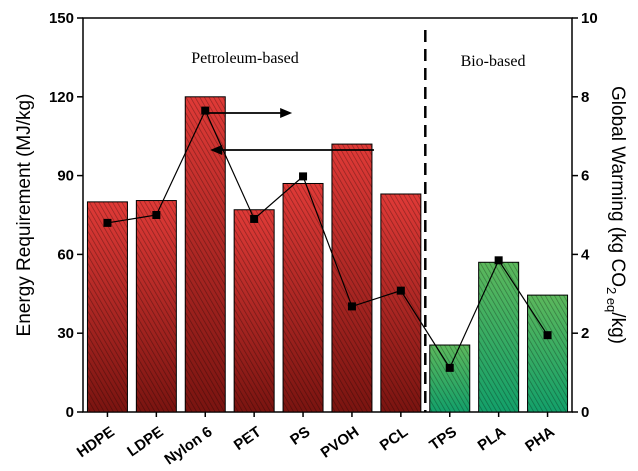 The image size is (638, 471). Describe the element at coordinates (585, 412) in the screenshot. I see `y-right-tick-label: 0` at that location.